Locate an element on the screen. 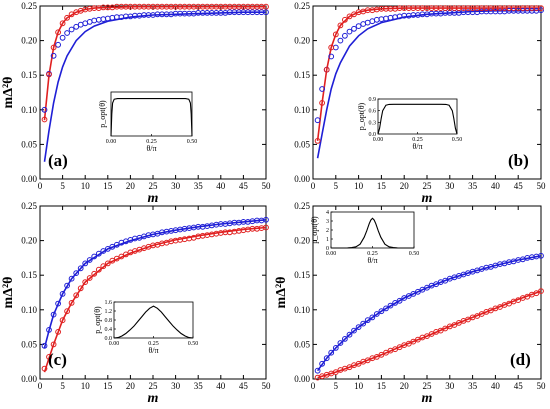 The width and height of the screenshot is (550, 409). y-tick-label: 0.25 is located at coordinates (302, 6).